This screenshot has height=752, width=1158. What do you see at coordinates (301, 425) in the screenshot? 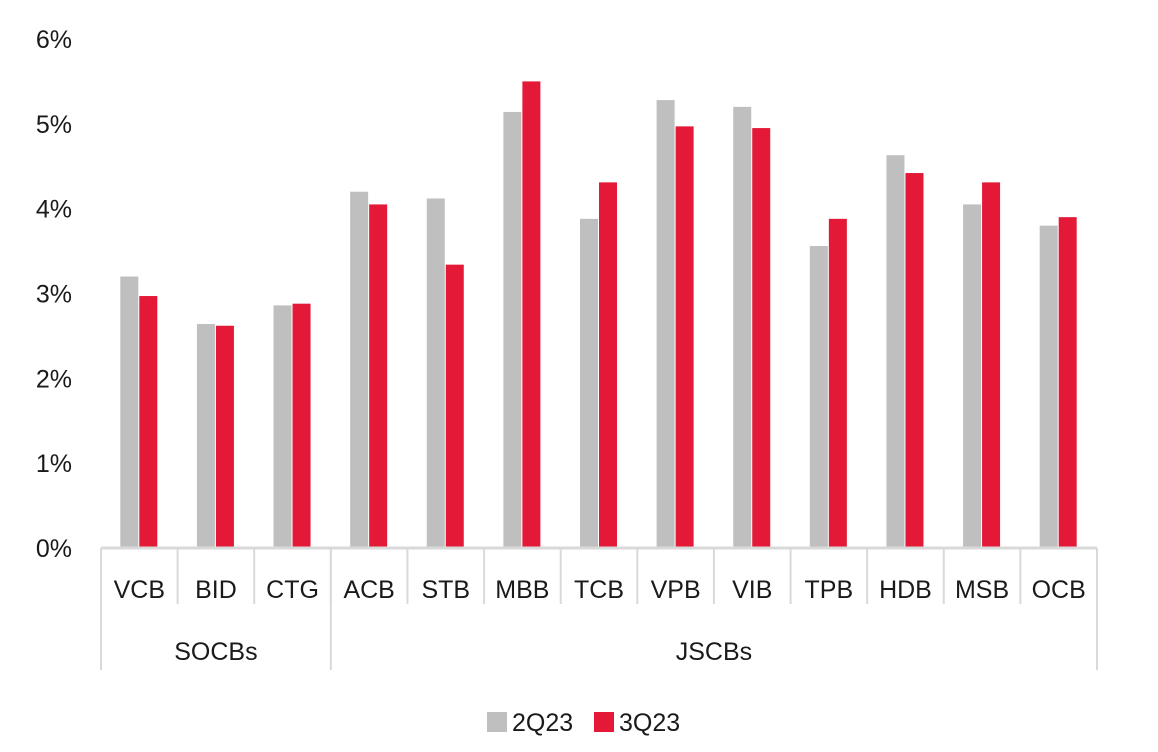
I see `bar-3q23-ctg` at bounding box center [301, 425].